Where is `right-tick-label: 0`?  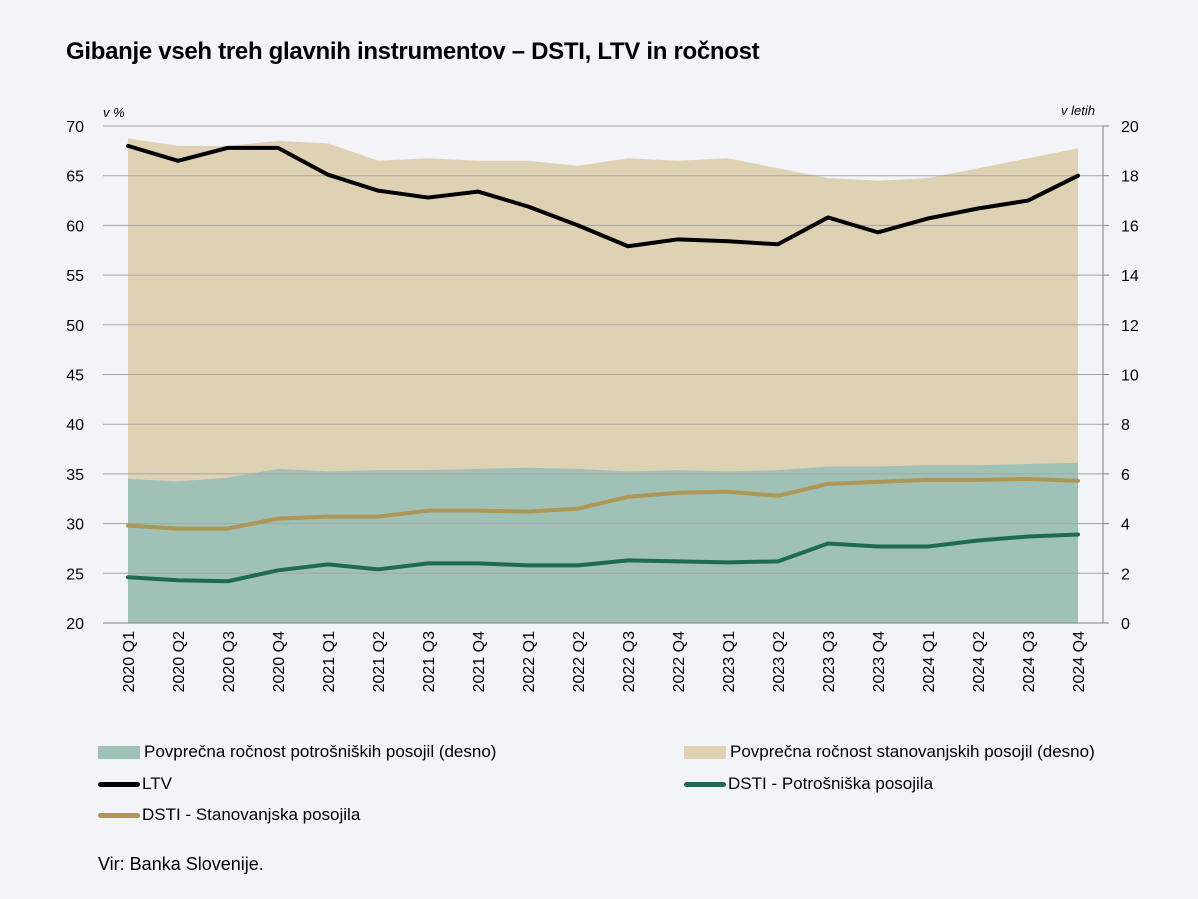 right-tick-label: 0 is located at coordinates (1125, 624).